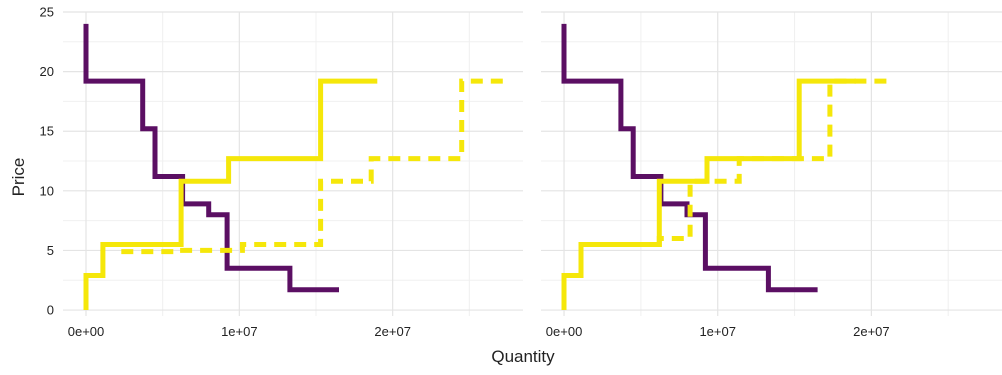 This screenshot has width=1002, height=375. I want to click on y-axis-title: Price, so click(18, 177).